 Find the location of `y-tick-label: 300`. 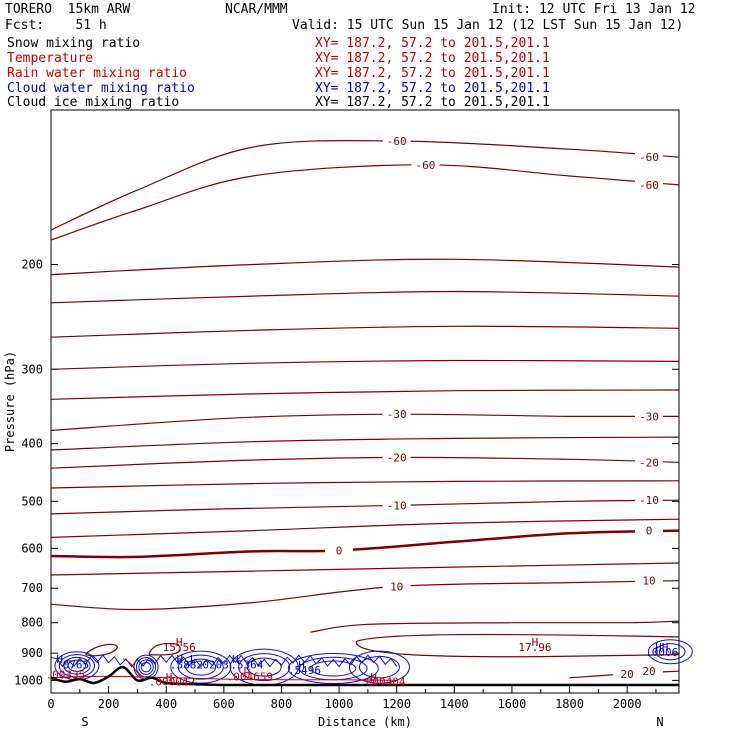

y-tick-label: 300 is located at coordinates (32, 369).